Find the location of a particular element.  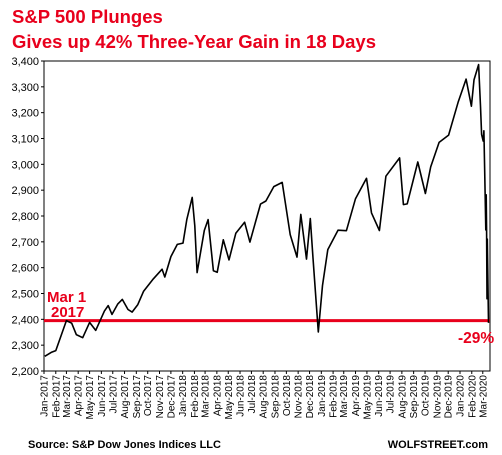

x-tick-label: May-2018 is located at coordinates (229, 397).